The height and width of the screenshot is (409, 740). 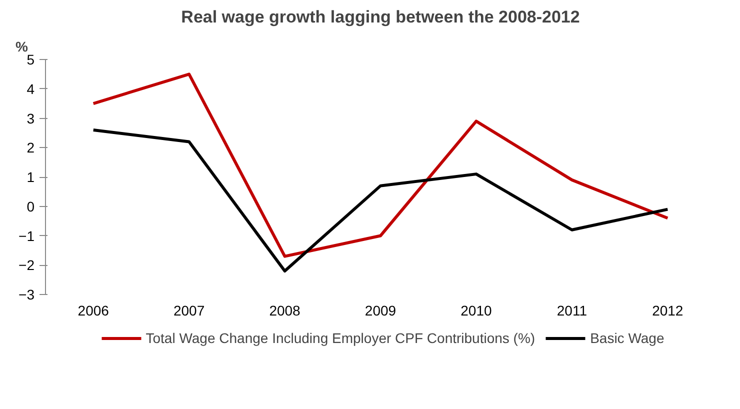 What do you see at coordinates (572, 310) in the screenshot?
I see `x-tick-label: 2011` at bounding box center [572, 310].